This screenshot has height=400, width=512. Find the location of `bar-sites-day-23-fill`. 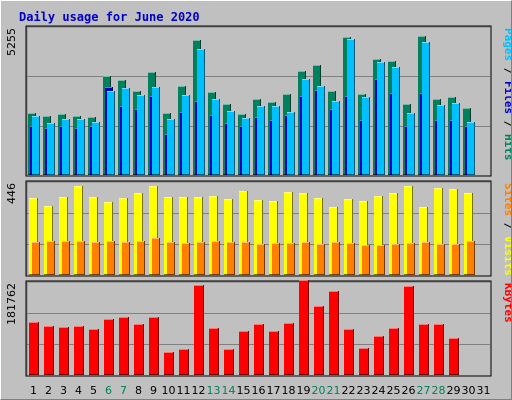

bar-sites-day-23-fill is located at coordinates (366, 260).